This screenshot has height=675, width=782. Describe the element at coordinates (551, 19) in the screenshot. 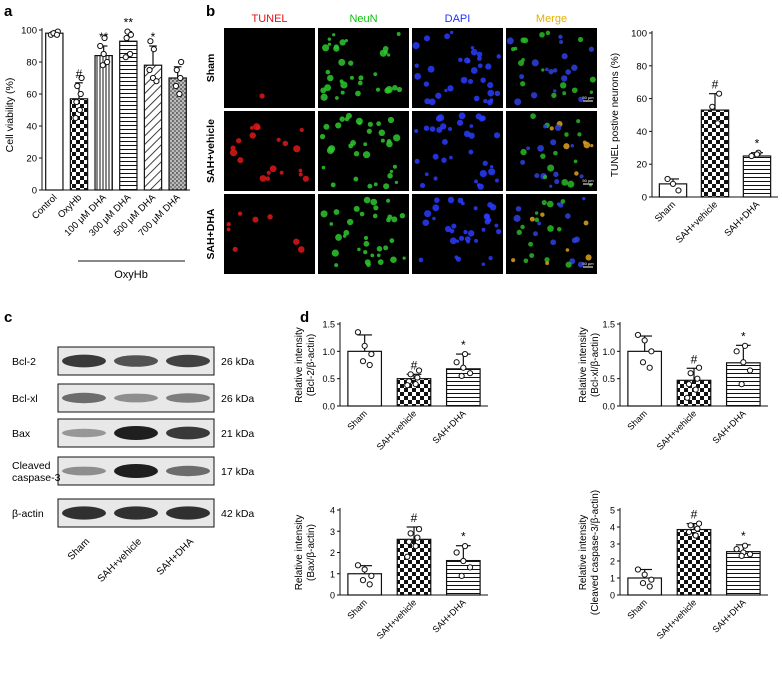

I see `micro-column-label: Merge` at that location.